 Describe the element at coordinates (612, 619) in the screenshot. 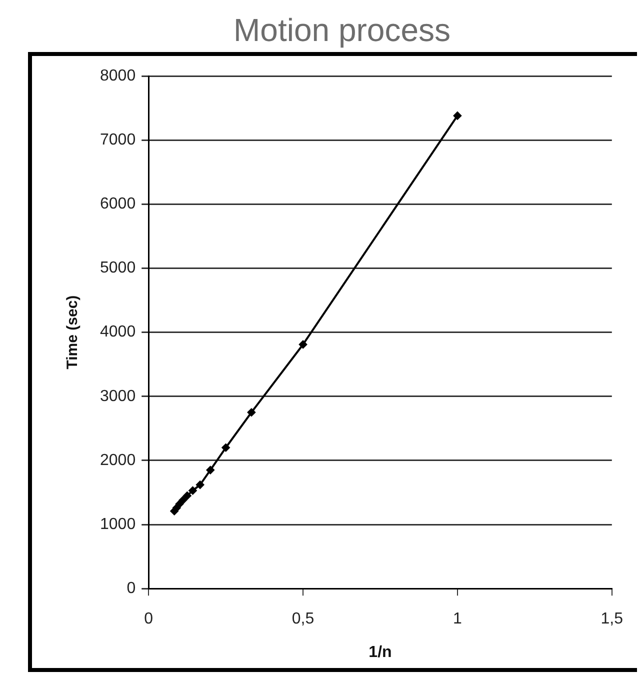

I see `x-tick-label: 1,5` at that location.